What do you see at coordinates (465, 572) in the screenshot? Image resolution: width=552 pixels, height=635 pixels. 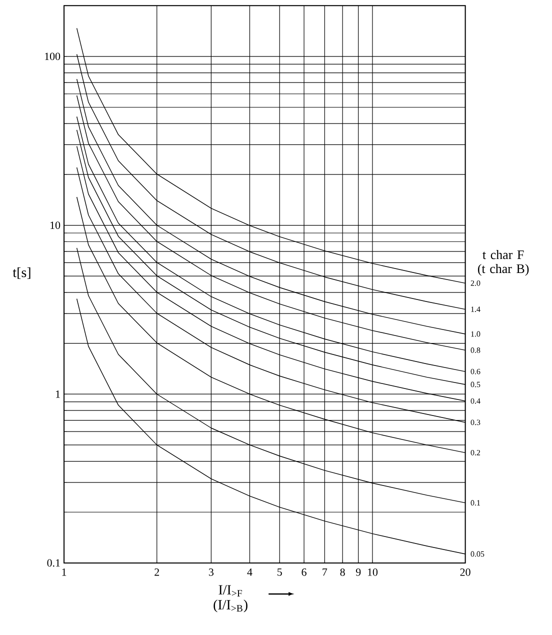 I see `x-tick-label: 20` at bounding box center [465, 572].